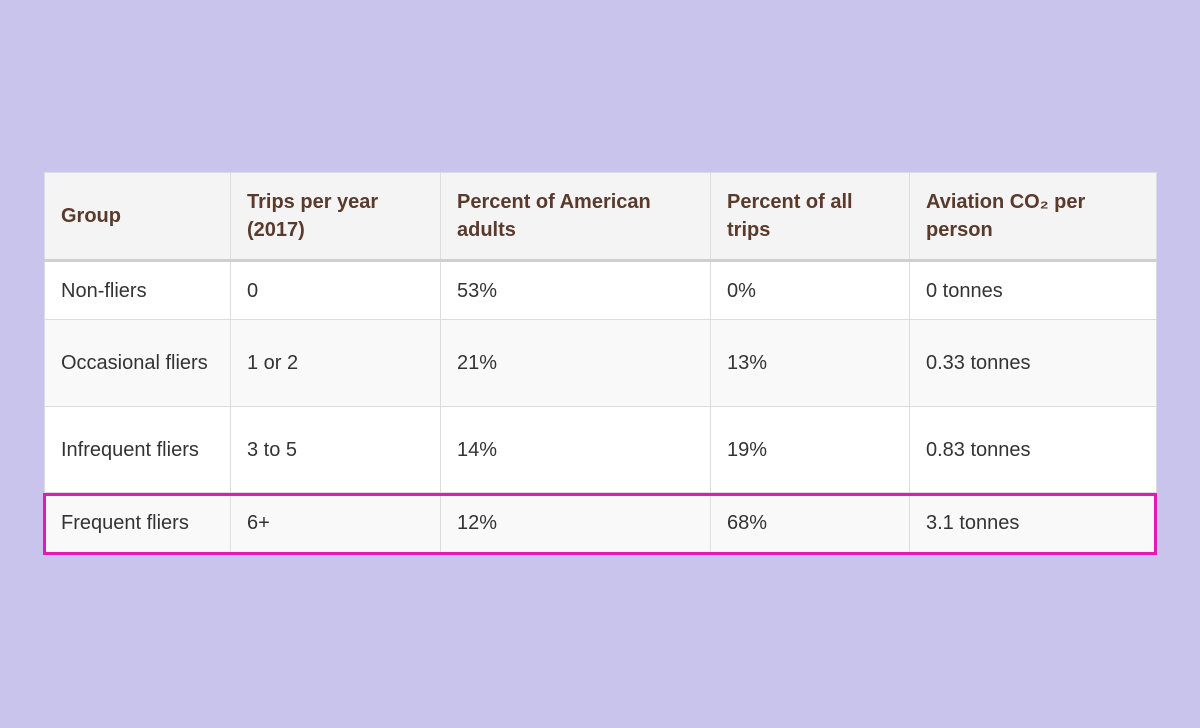 This screenshot has width=1200, height=728. Describe the element at coordinates (810, 449) in the screenshot. I see `table-cell: 19%` at that location.